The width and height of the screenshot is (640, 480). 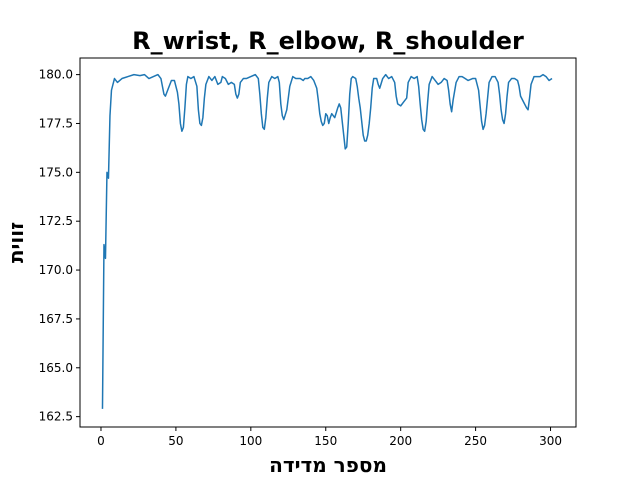 I want to click on x-tick-label: 150, so click(x=325, y=441).